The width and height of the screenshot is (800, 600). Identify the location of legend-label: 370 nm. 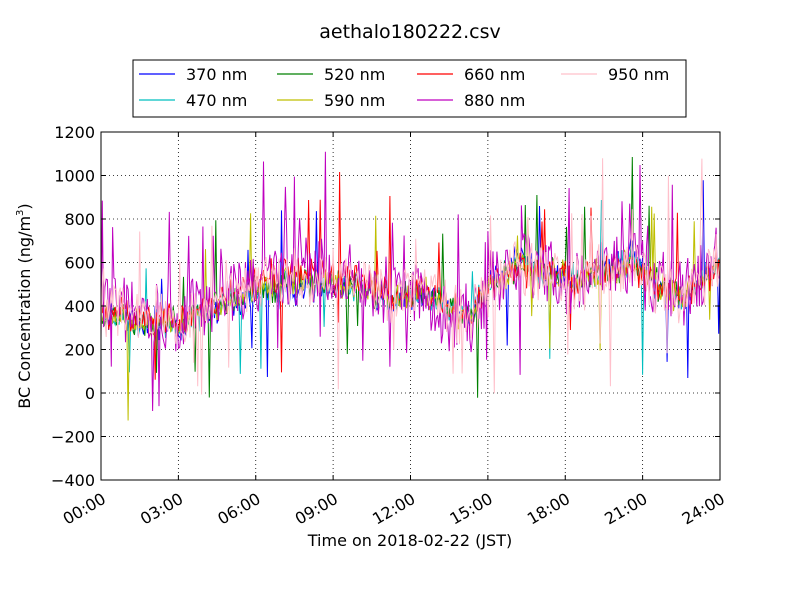
(216, 74).